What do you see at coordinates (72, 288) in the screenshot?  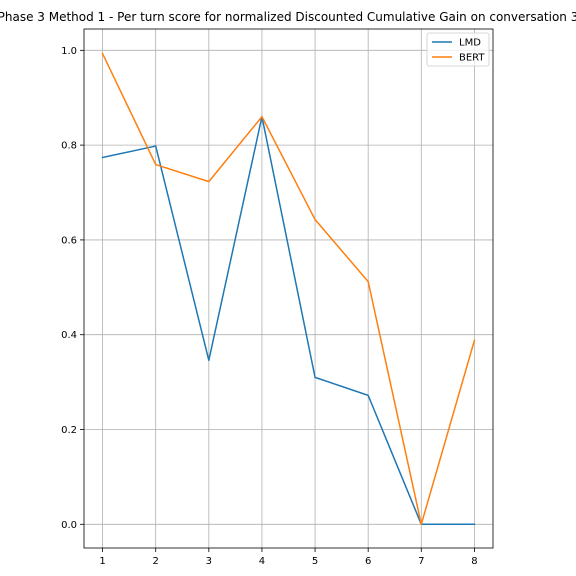 I see `y-axis-ticks: 0.0 0.2 0.4 0.6 0.8 1.0` at bounding box center [72, 288].